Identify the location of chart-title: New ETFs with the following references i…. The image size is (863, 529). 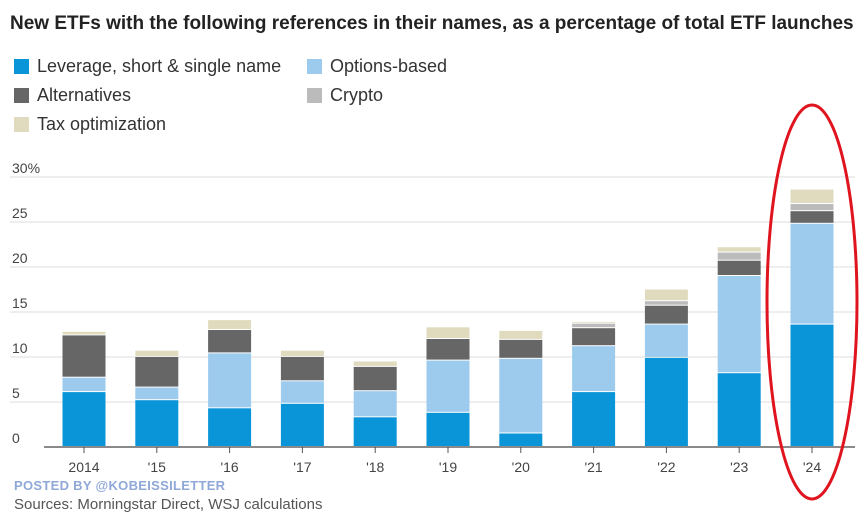
(432, 23).